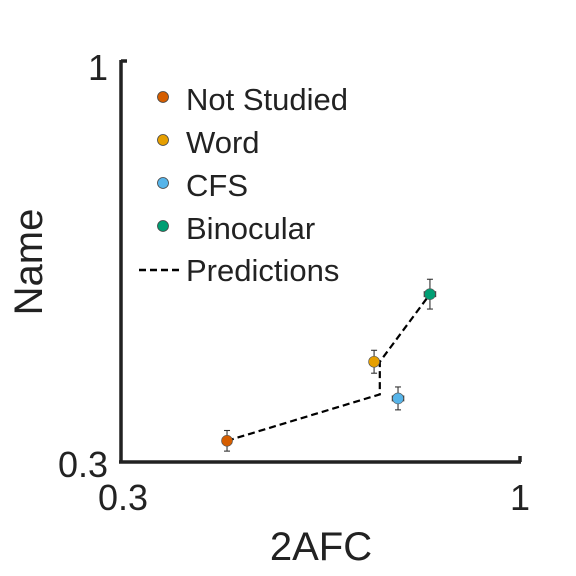  I want to click on prediction-line, so click(328, 367).